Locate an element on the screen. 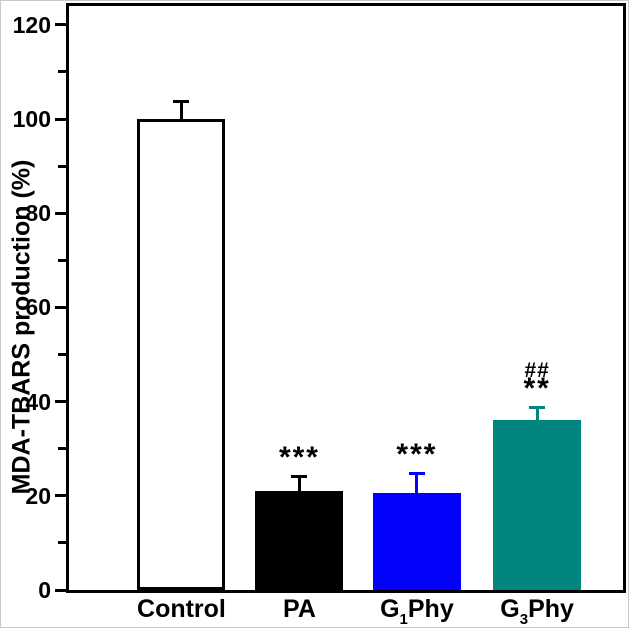 This screenshot has height=628, width=629. x-axis-label-g3phy: G3Phy is located at coordinates (537, 611).